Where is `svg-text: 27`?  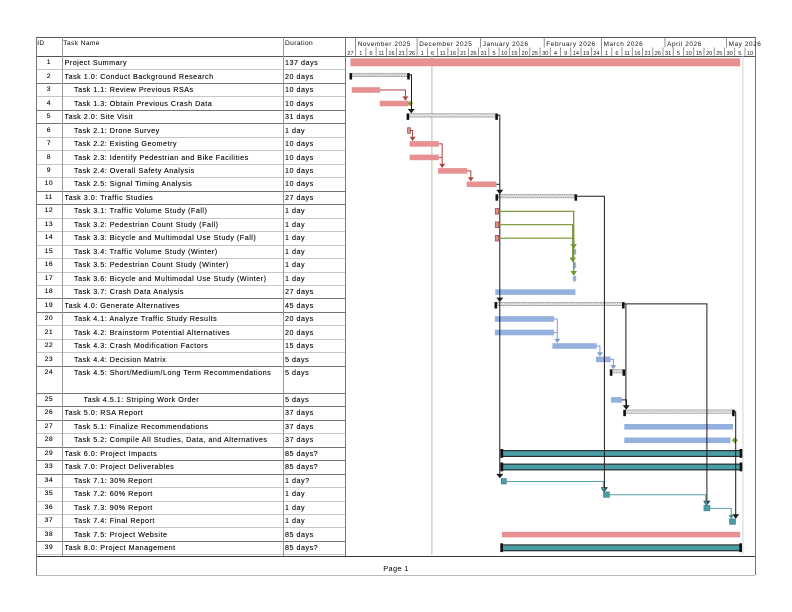
svg-text: 27 is located at coordinates (350, 54).